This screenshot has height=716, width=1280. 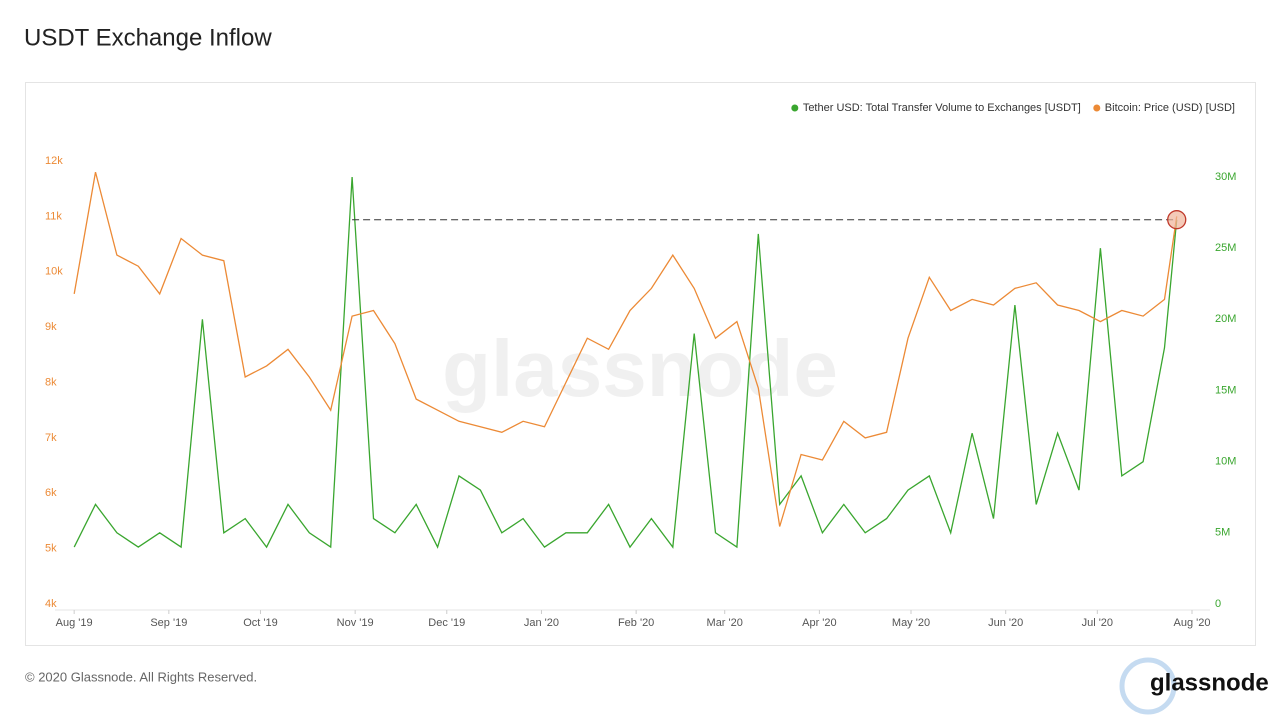 I want to click on y-tick-label: 8k, so click(x=51, y=382).